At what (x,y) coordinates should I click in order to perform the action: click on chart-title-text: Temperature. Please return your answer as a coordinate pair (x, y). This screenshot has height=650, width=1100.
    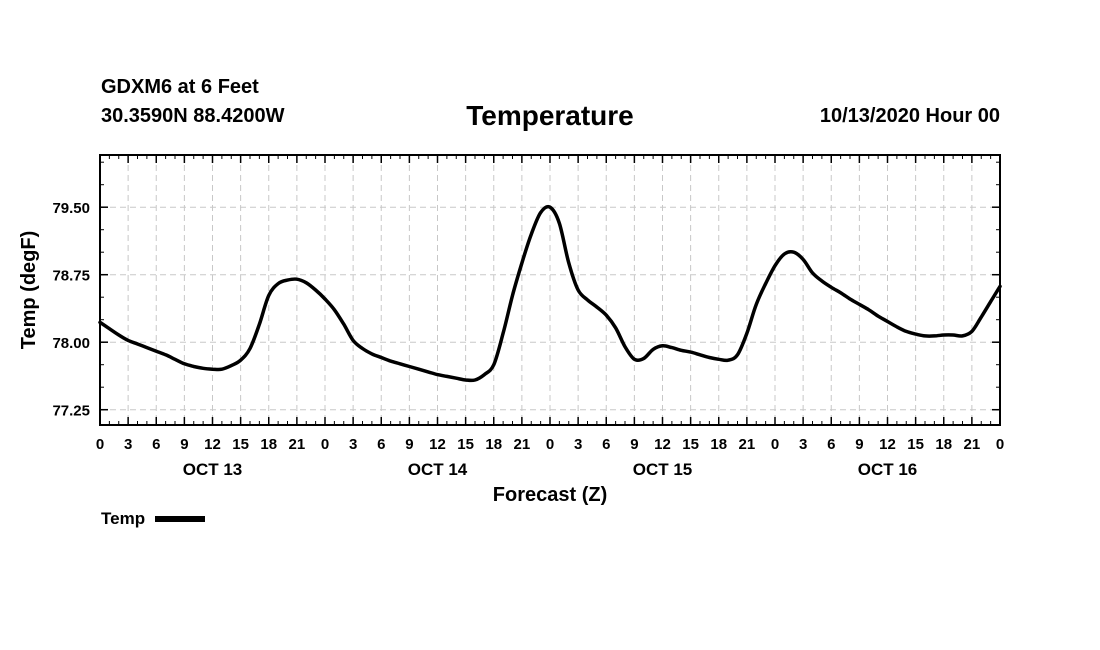
    Looking at the image, I should click on (550, 115).